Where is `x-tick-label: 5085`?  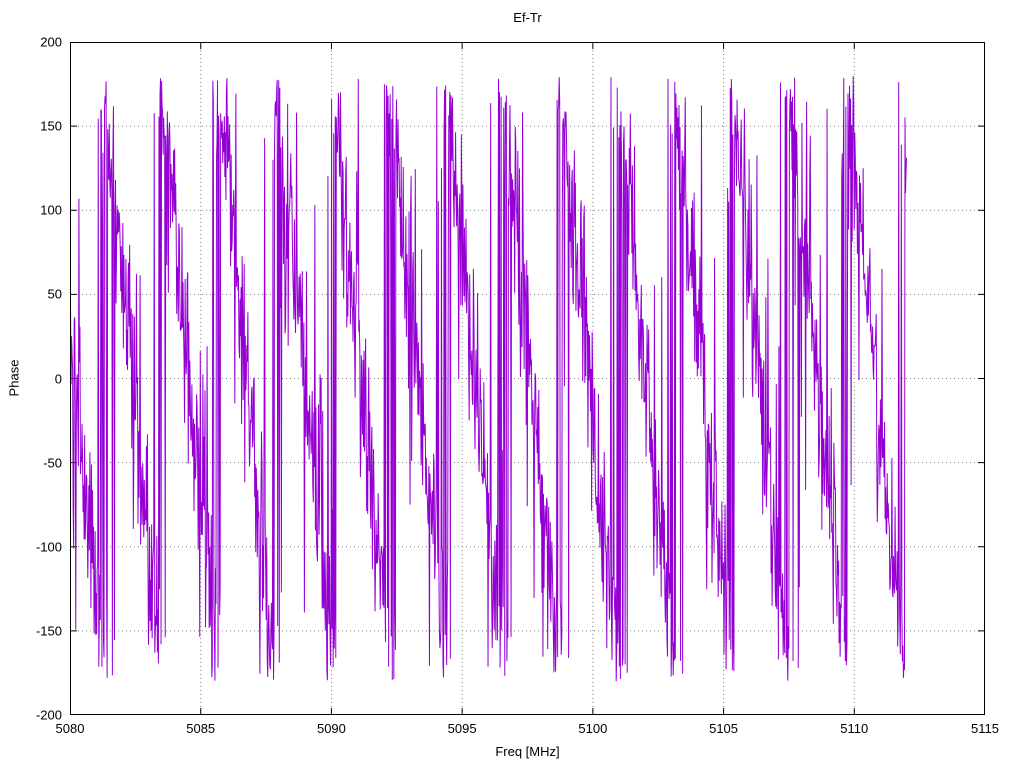
x-tick-label: 5085 is located at coordinates (201, 728).